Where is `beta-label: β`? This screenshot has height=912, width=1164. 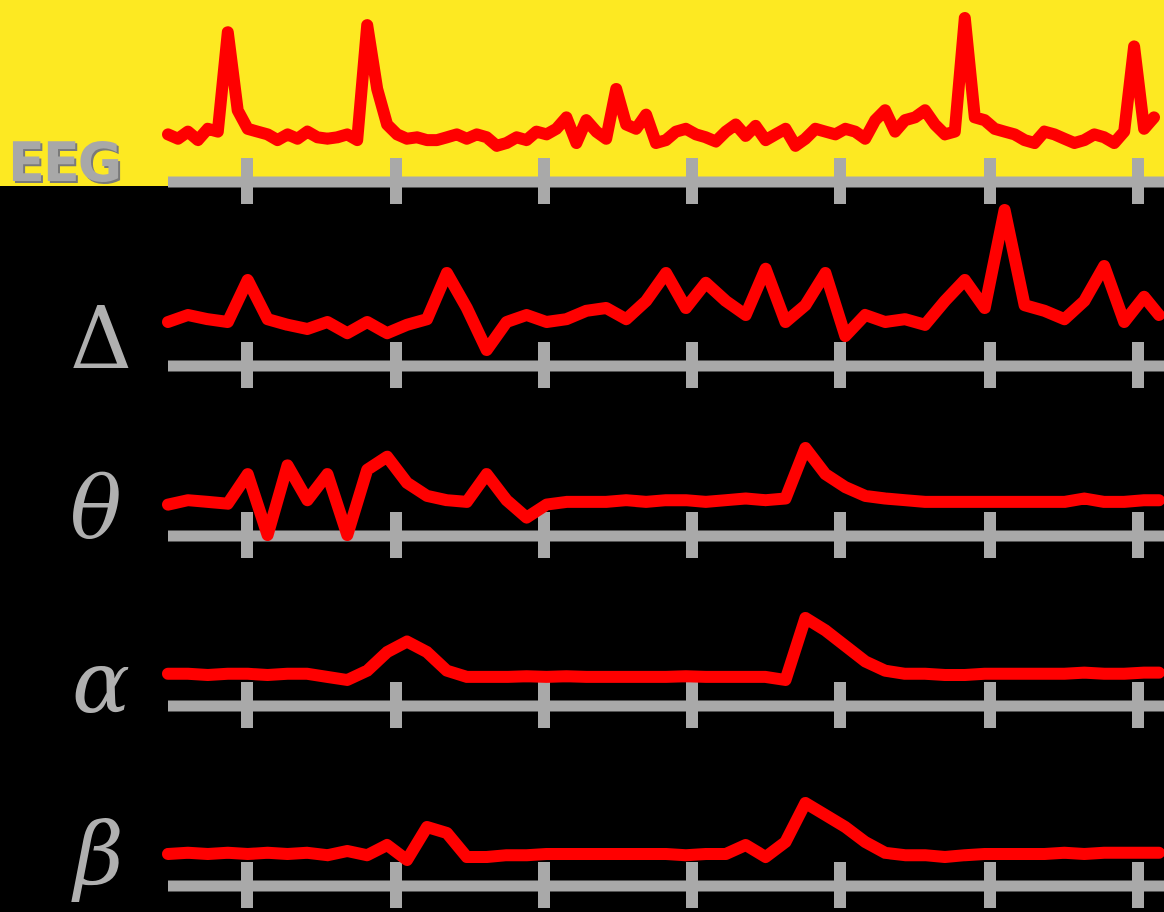 beta-label: β is located at coordinates (99, 855).